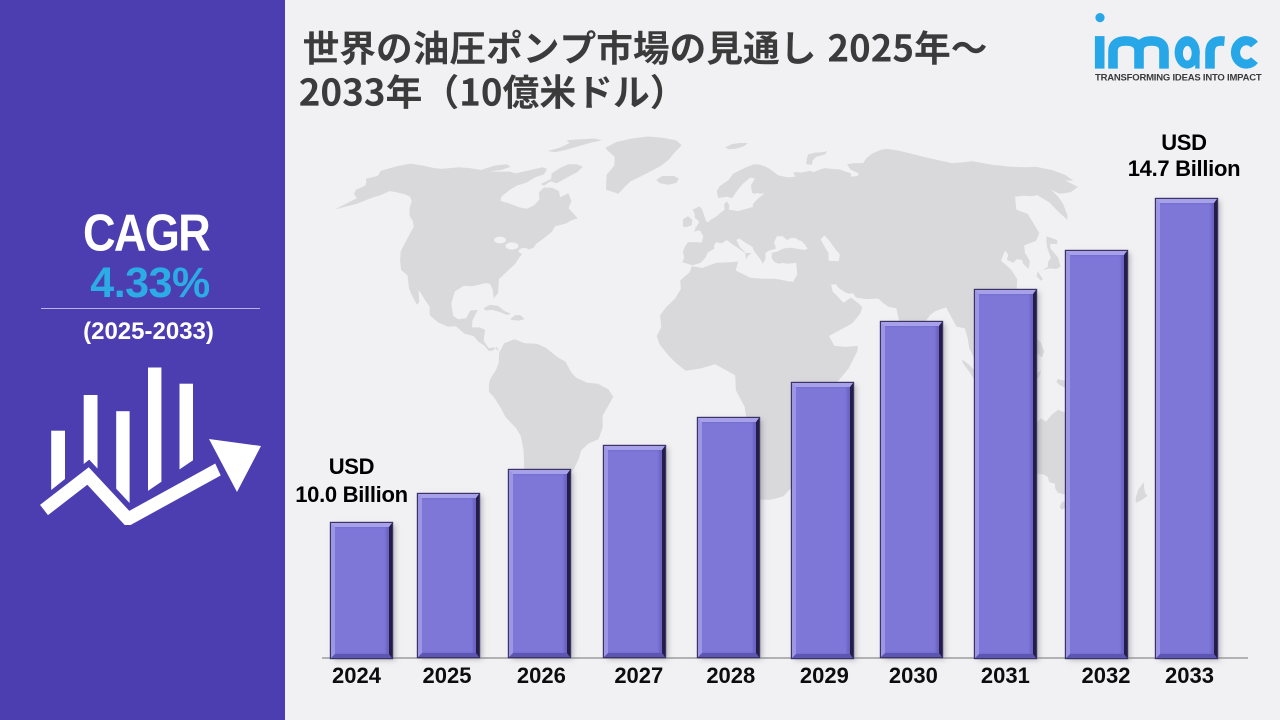  I want to click on svg-text: TRANSFORMING IDEAS INTO IMPACT, so click(1178, 77).